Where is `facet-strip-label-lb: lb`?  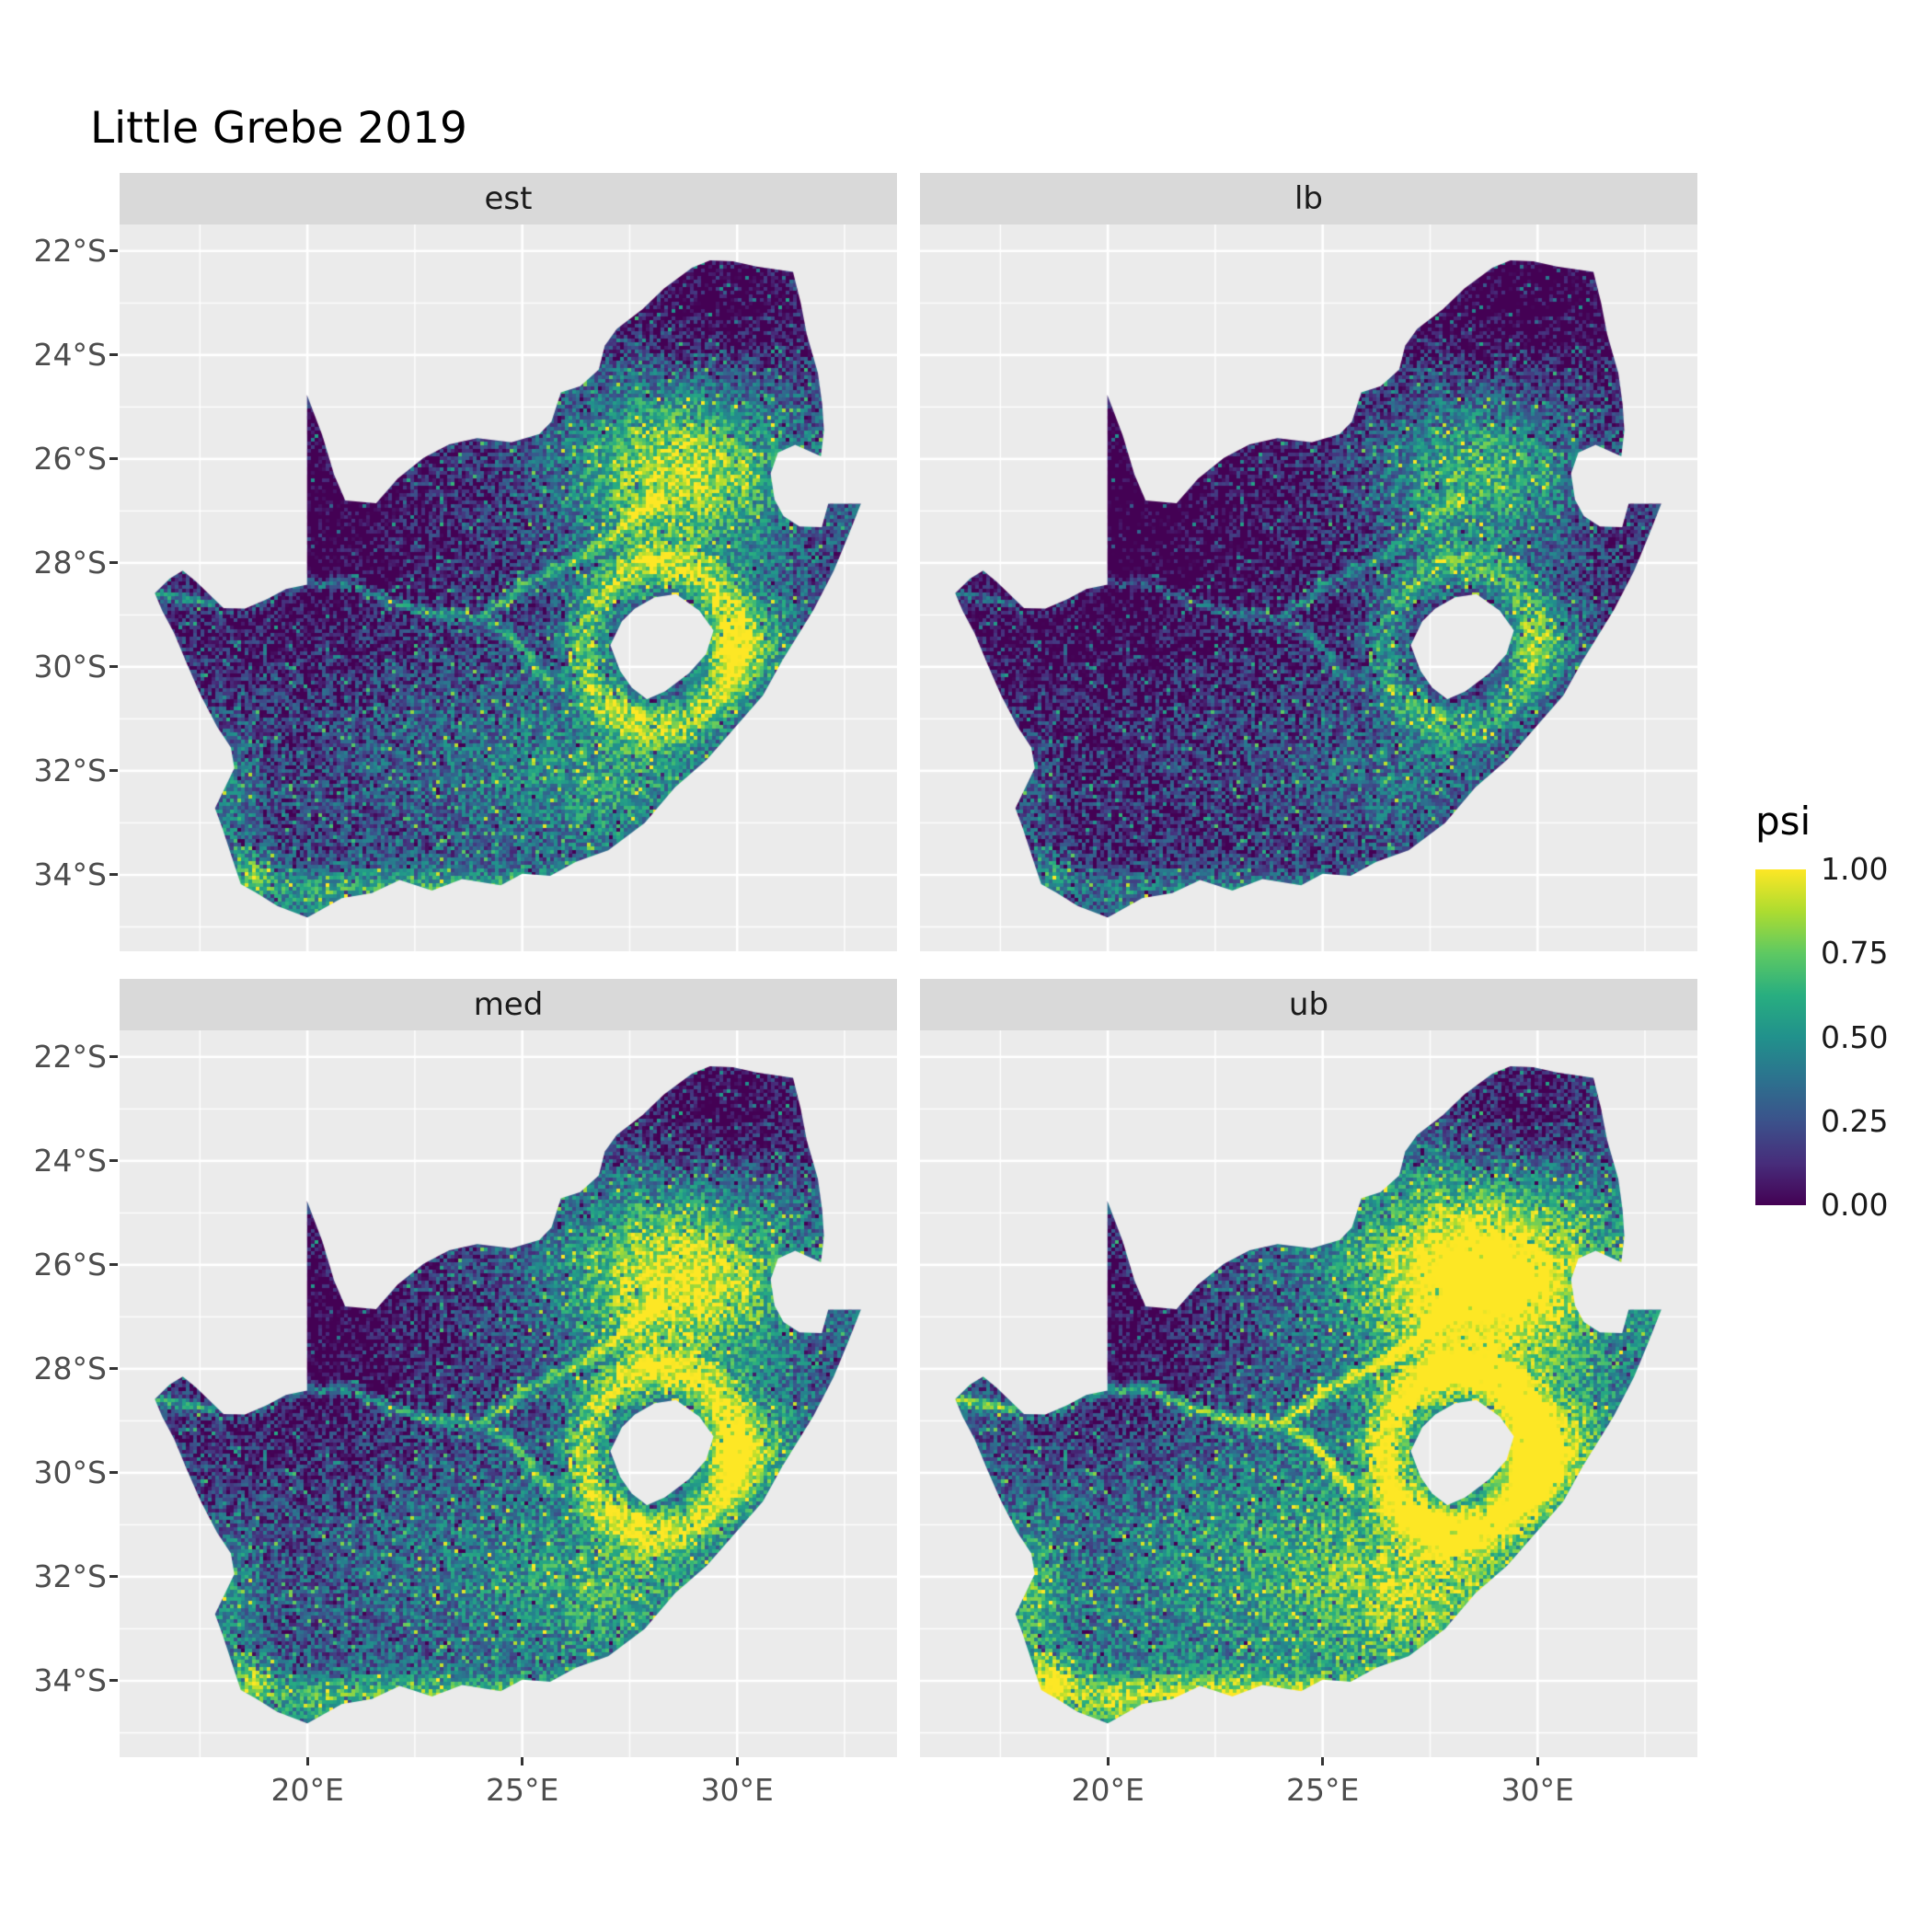
facet-strip-label-lb: lb is located at coordinates (1309, 198).